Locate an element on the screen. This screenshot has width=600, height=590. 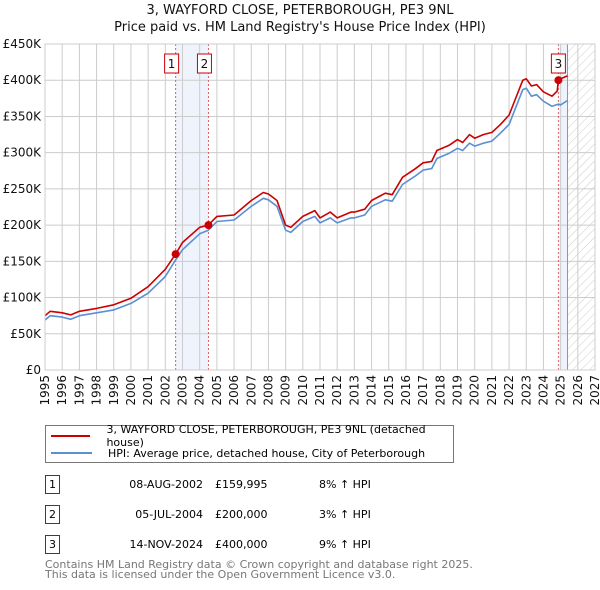
y-tick-label: £450K is located at coordinates (23, 44).